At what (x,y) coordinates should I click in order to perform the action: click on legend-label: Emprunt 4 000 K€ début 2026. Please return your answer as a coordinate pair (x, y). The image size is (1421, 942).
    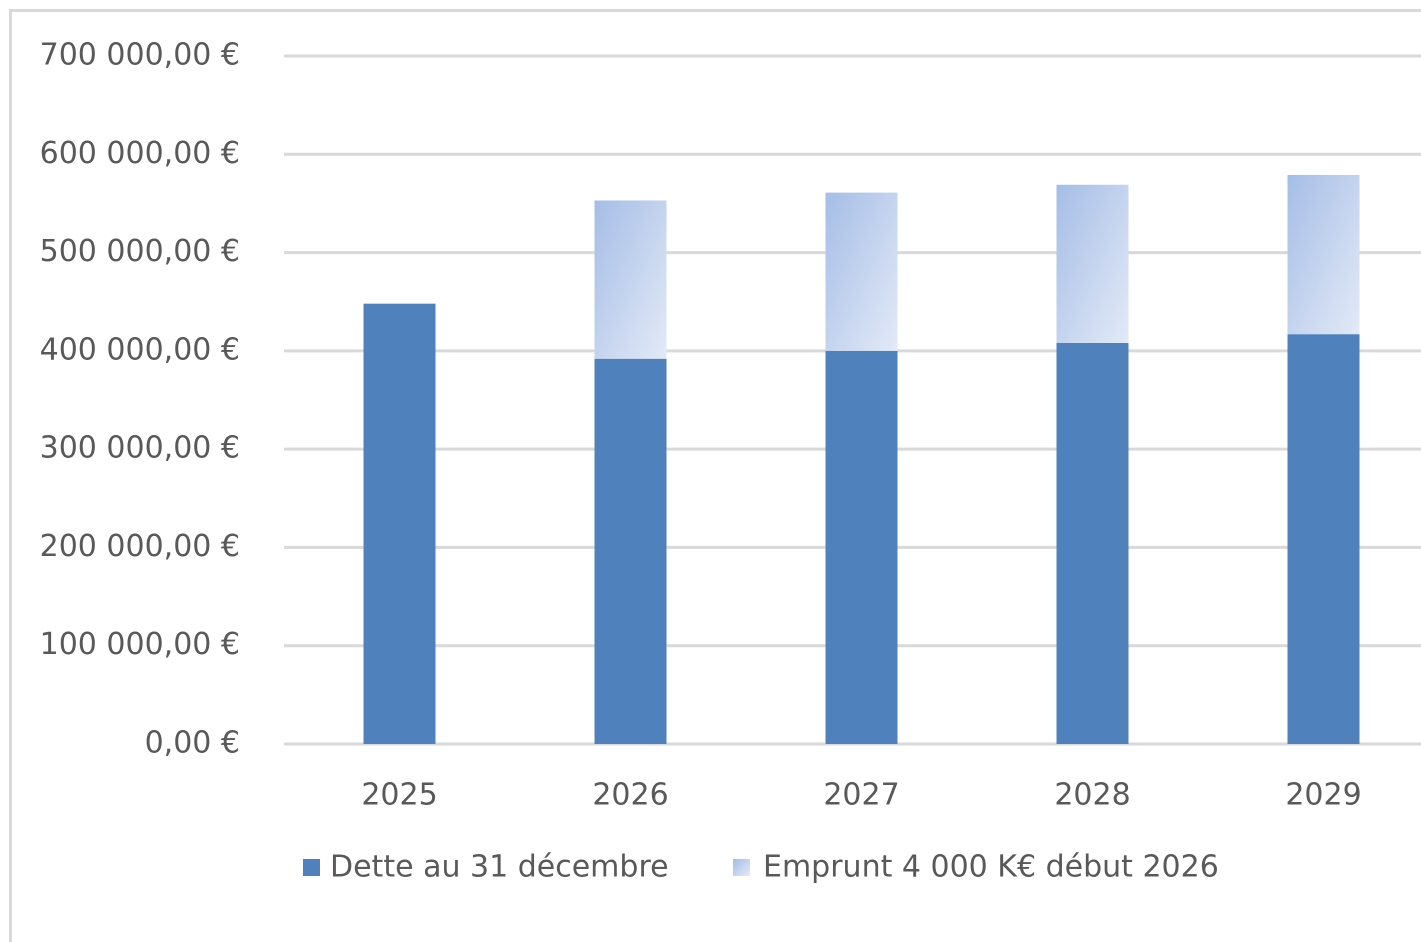
    Looking at the image, I should click on (991, 867).